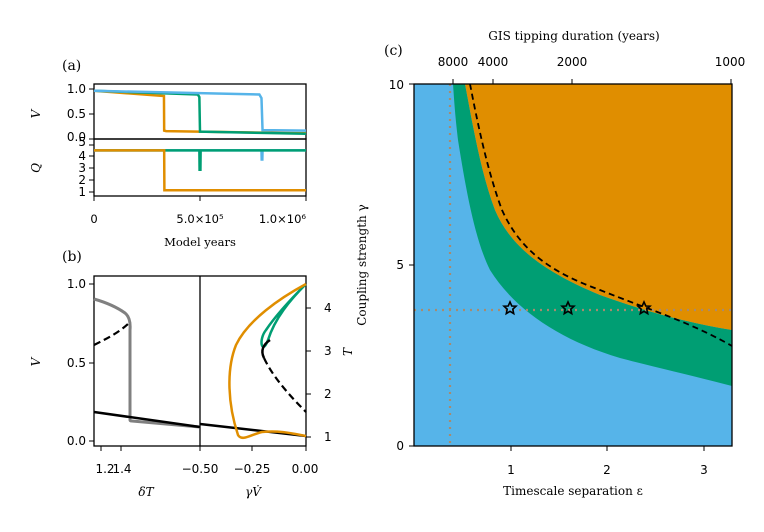  I want to click on a-top-ytick-05: 0.5, so click(76, 114).